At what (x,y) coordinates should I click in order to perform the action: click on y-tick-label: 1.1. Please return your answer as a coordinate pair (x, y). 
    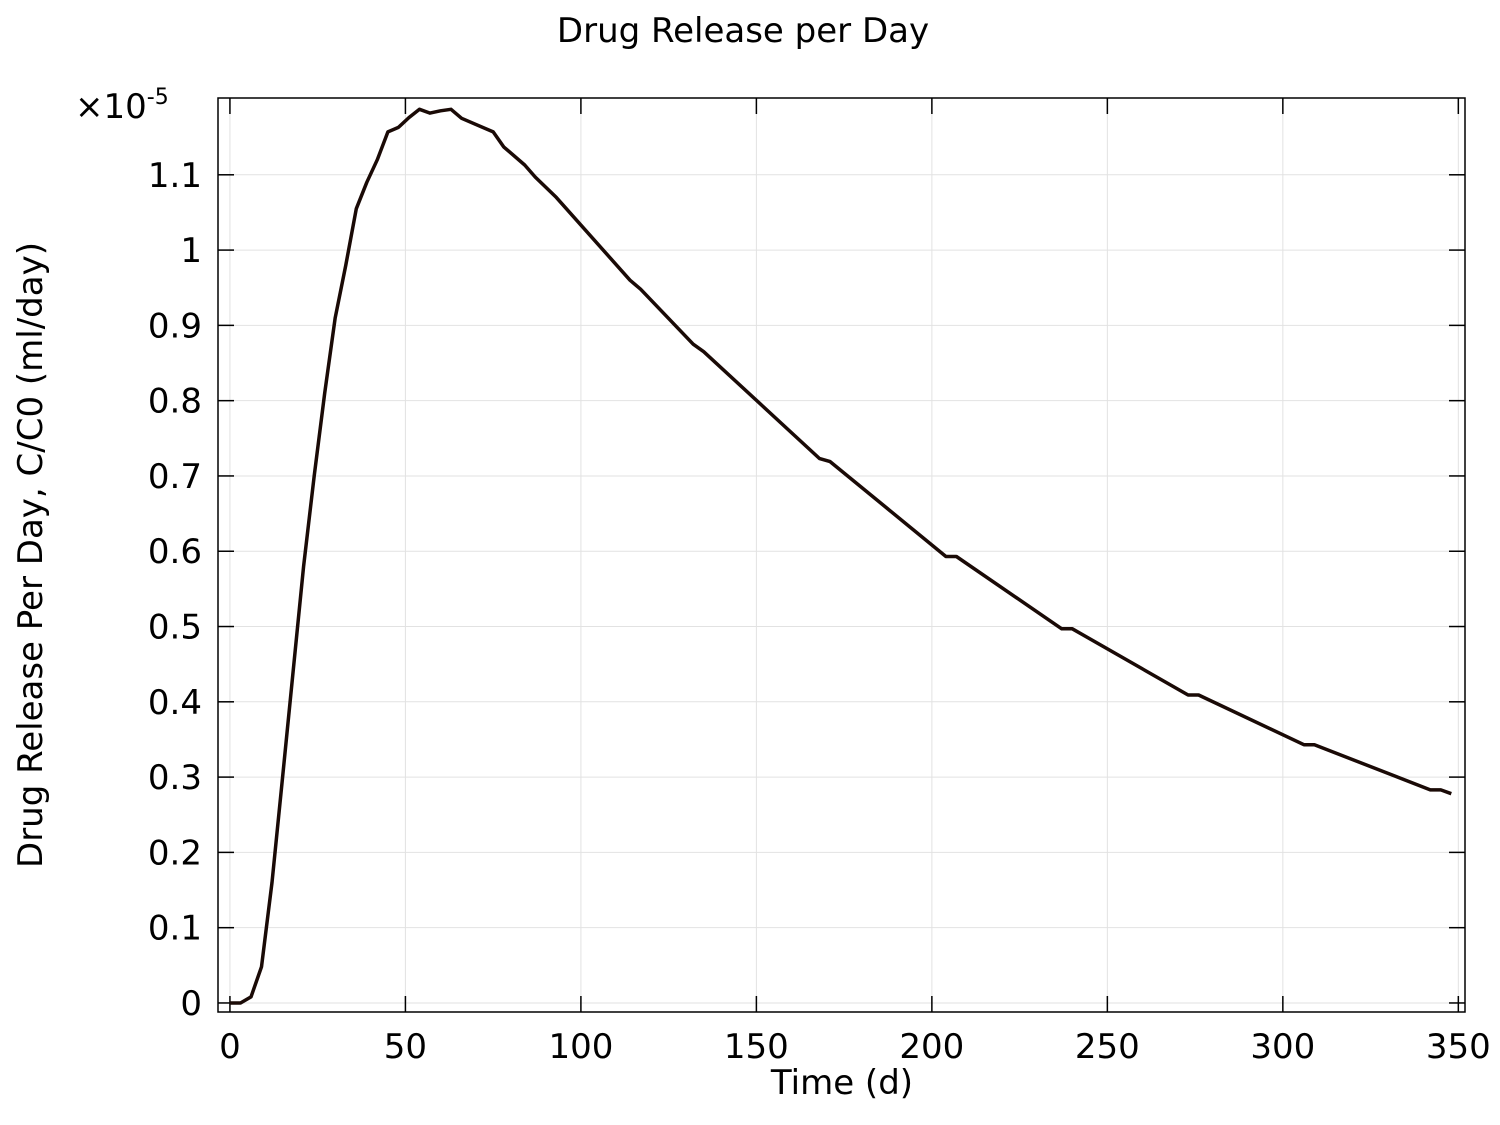
    Looking at the image, I should click on (175, 176).